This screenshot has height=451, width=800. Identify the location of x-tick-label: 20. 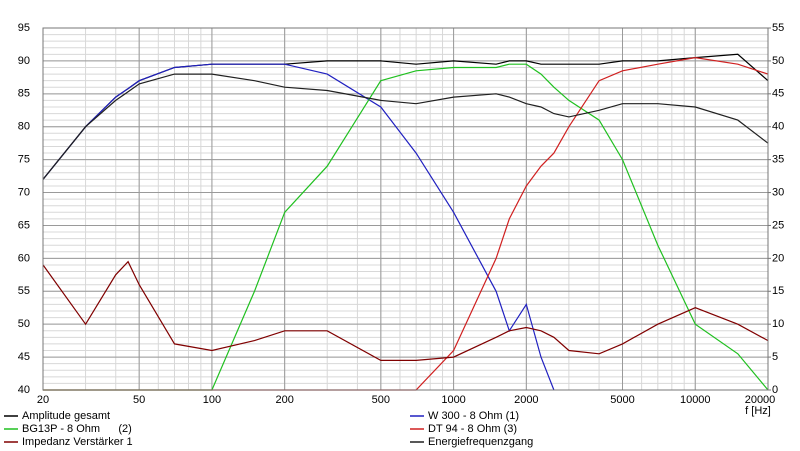
(43, 400).